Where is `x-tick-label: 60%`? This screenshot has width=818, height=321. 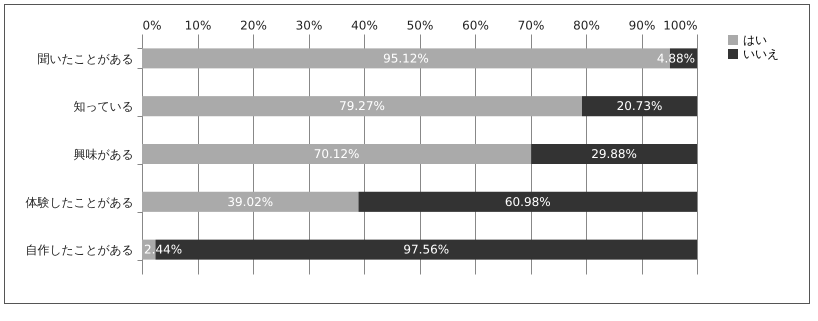 x-tick-label: 60% is located at coordinates (475, 25).